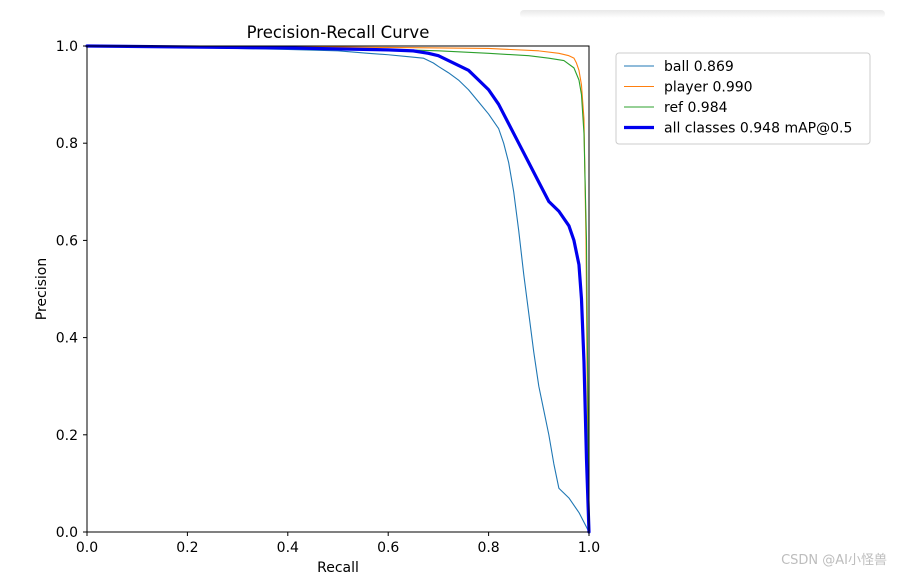 Image resolution: width=907 pixels, height=573 pixels. What do you see at coordinates (743, 98) in the screenshot?
I see `legend-box` at bounding box center [743, 98].